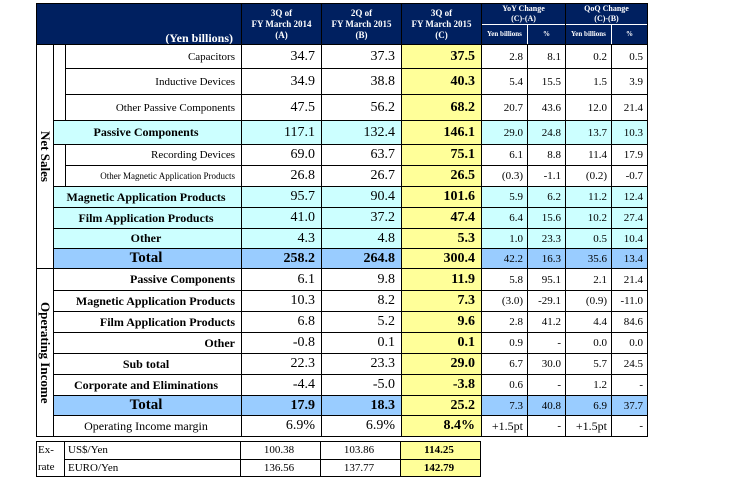 The width and height of the screenshot is (750, 477). I want to click on net-sales-side-label: Net Sales, so click(45, 156).